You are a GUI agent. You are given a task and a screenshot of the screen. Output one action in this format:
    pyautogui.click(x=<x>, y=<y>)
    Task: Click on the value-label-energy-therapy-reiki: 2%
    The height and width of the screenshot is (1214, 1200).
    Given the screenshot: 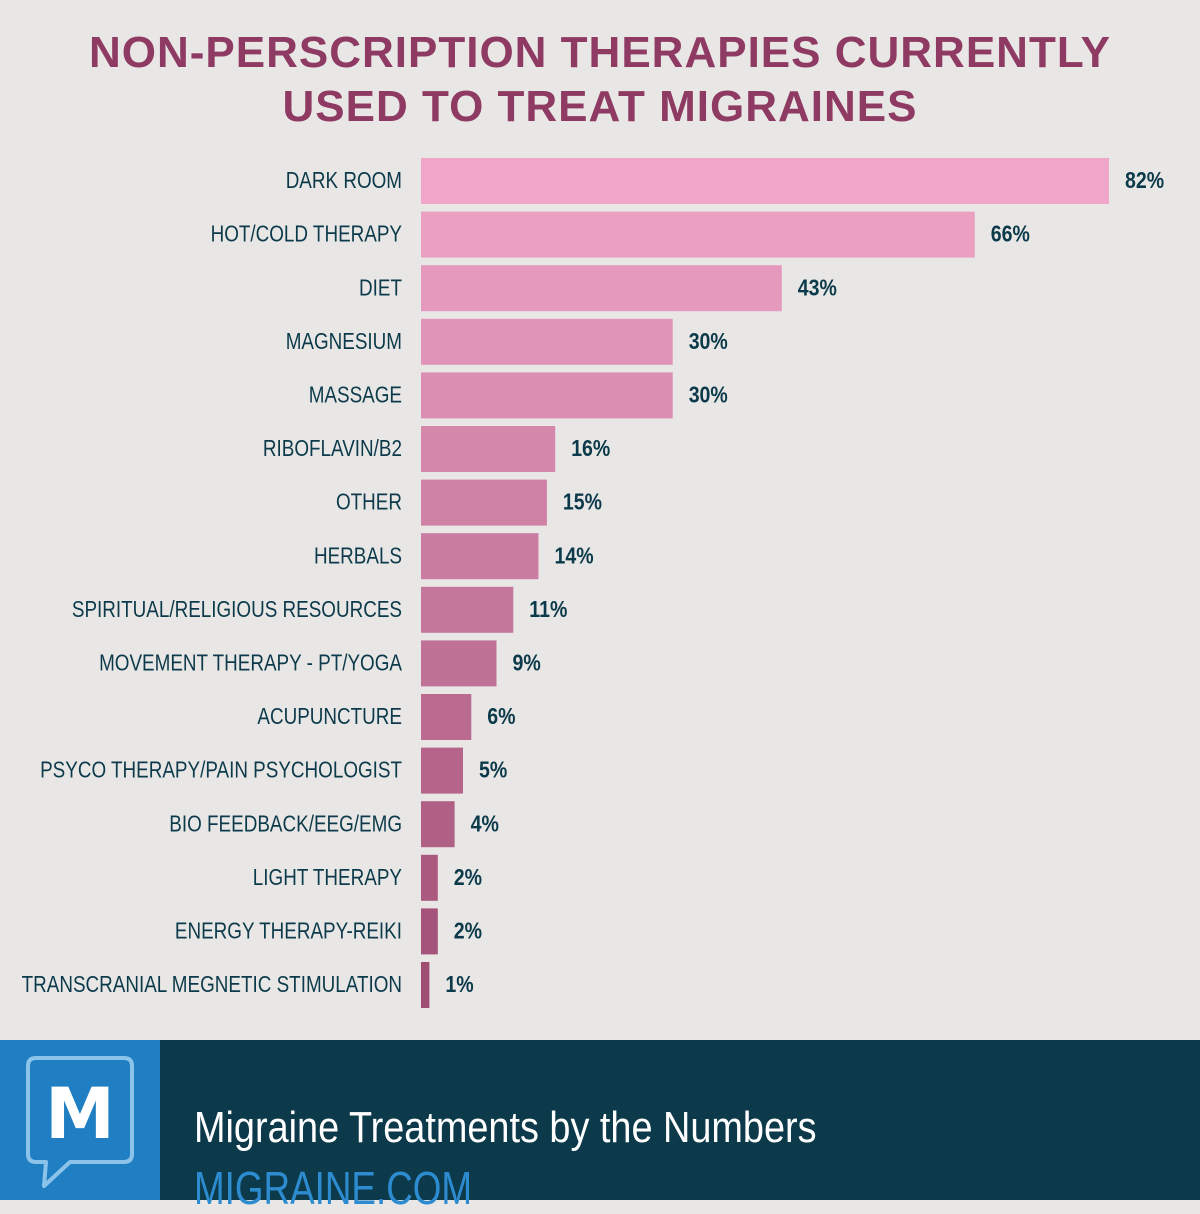 What is the action you would take?
    pyautogui.click(x=468, y=930)
    